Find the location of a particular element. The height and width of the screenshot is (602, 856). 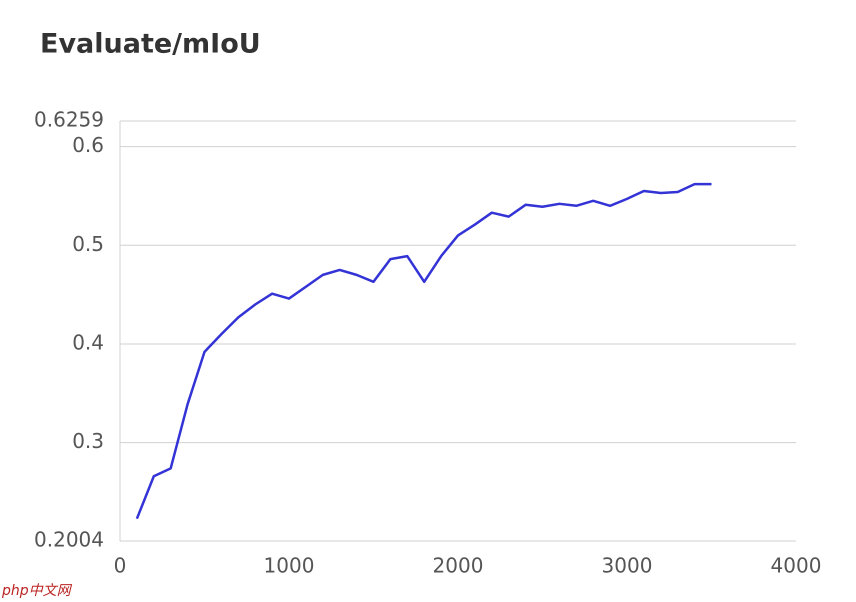

x-tick-label: 1000 is located at coordinates (289, 566).